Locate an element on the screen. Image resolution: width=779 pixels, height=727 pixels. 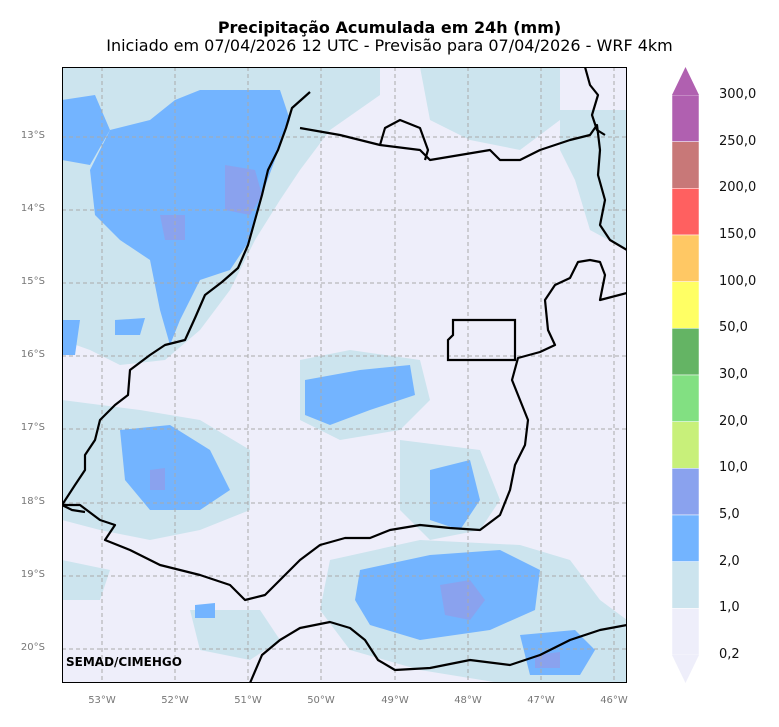
lat-label: 14°S is located at coordinates (32, 208).